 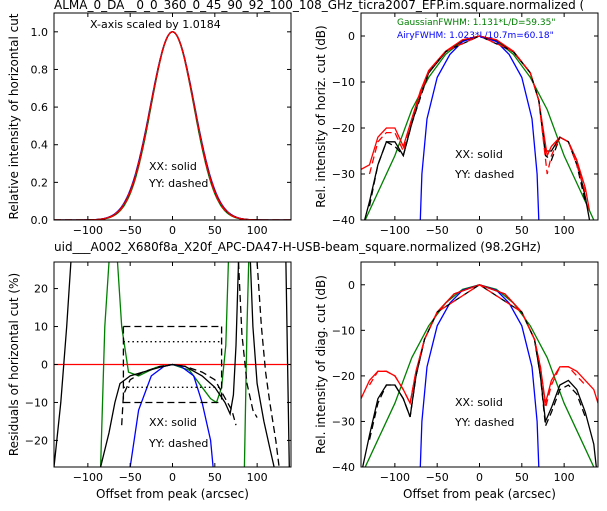 What do you see at coordinates (476, 23) in the screenshot?
I see `legend-entry: GaussianFWHM: 1.131*L/D=59.35"` at bounding box center [476, 23].